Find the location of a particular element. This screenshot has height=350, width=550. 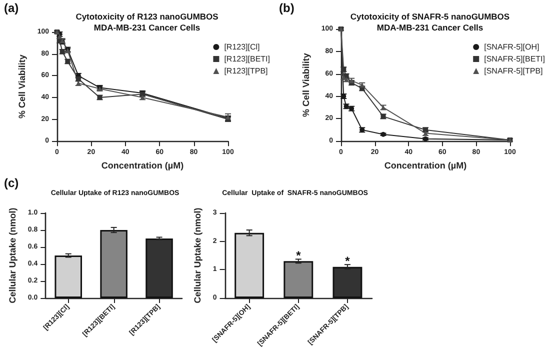

legend-label: [R123][Cl] is located at coordinates (242, 47).